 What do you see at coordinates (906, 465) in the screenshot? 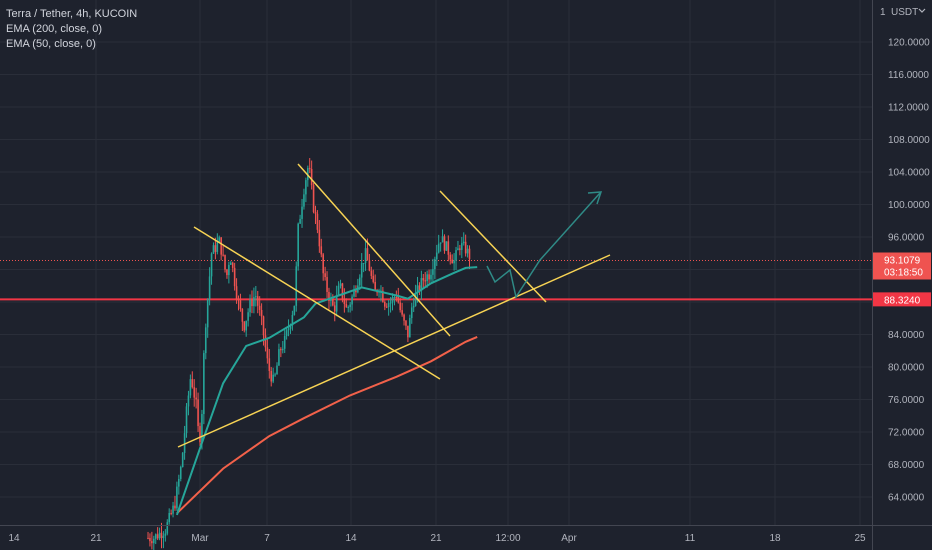
I see `price-tick-label: 68.0000` at bounding box center [906, 465].